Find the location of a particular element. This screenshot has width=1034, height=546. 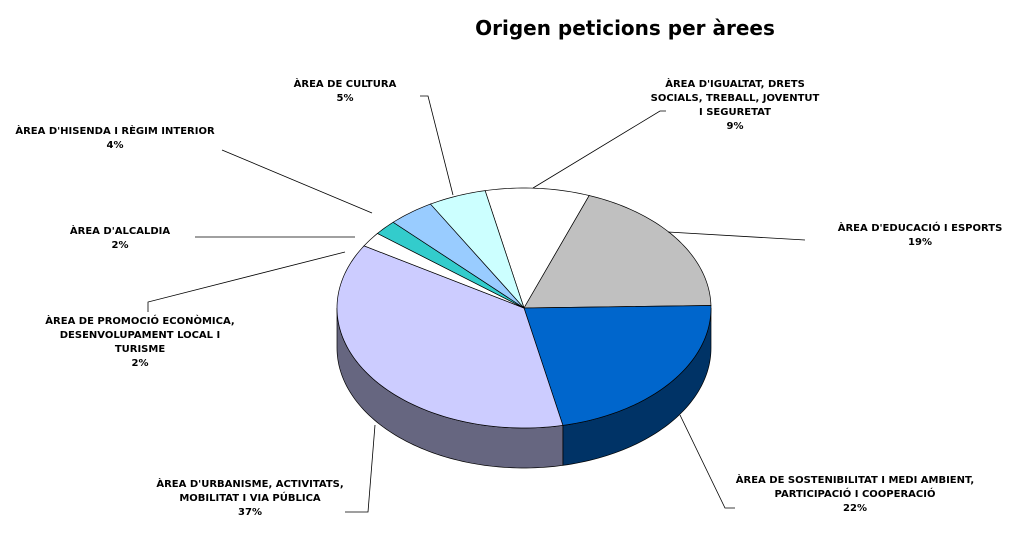

value-label: 4% is located at coordinates (115, 145).